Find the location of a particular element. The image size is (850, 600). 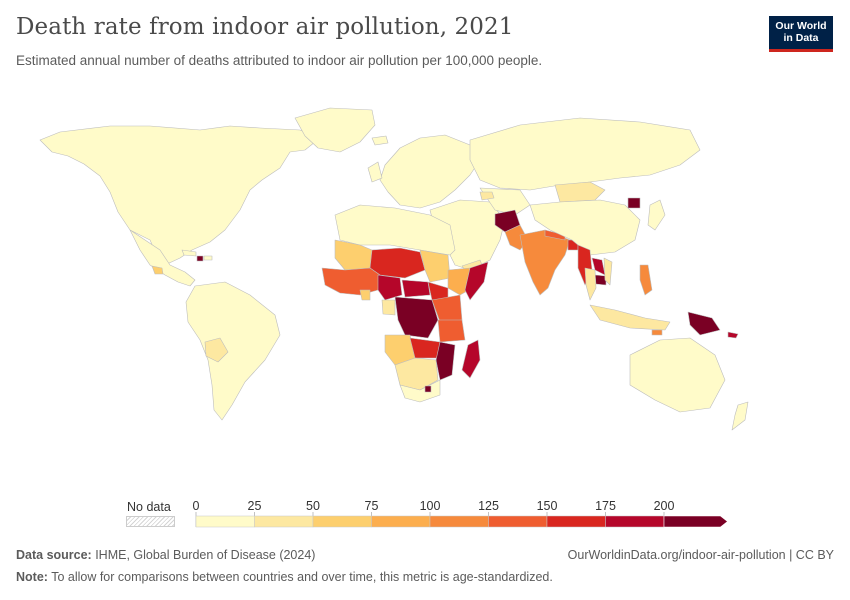

region-tanzania is located at coordinates (451, 331).